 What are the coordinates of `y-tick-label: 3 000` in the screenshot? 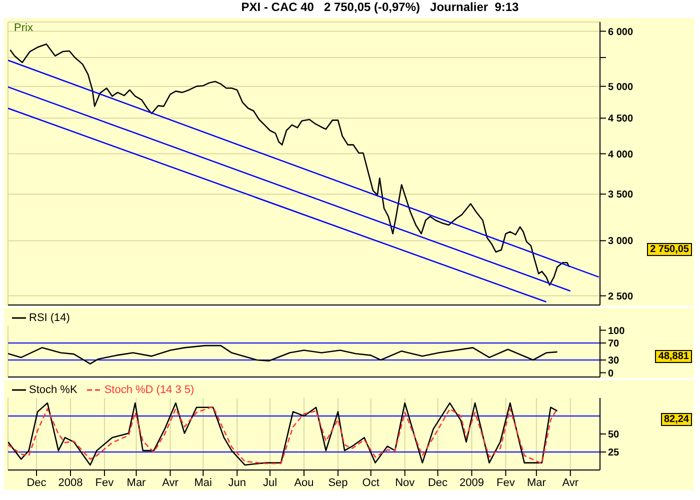 It's located at (621, 242).